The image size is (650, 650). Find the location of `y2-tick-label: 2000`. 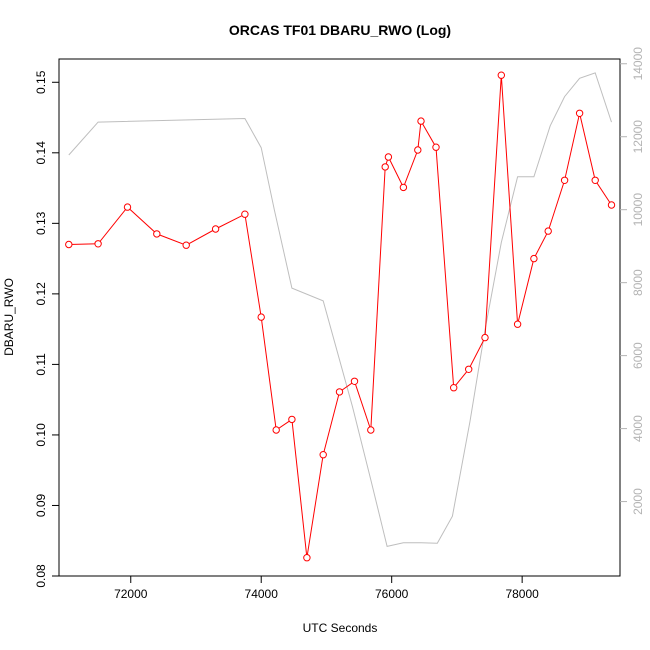

y2-tick-label: 2000 is located at coordinates (638, 501).